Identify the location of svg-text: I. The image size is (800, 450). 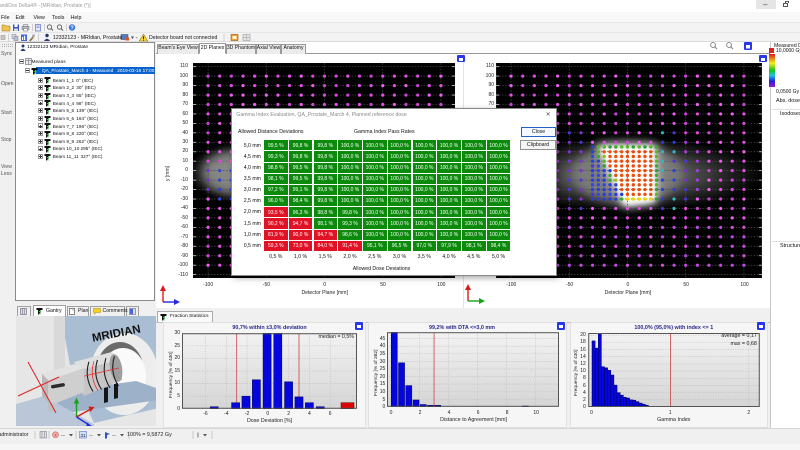
(198, 436).